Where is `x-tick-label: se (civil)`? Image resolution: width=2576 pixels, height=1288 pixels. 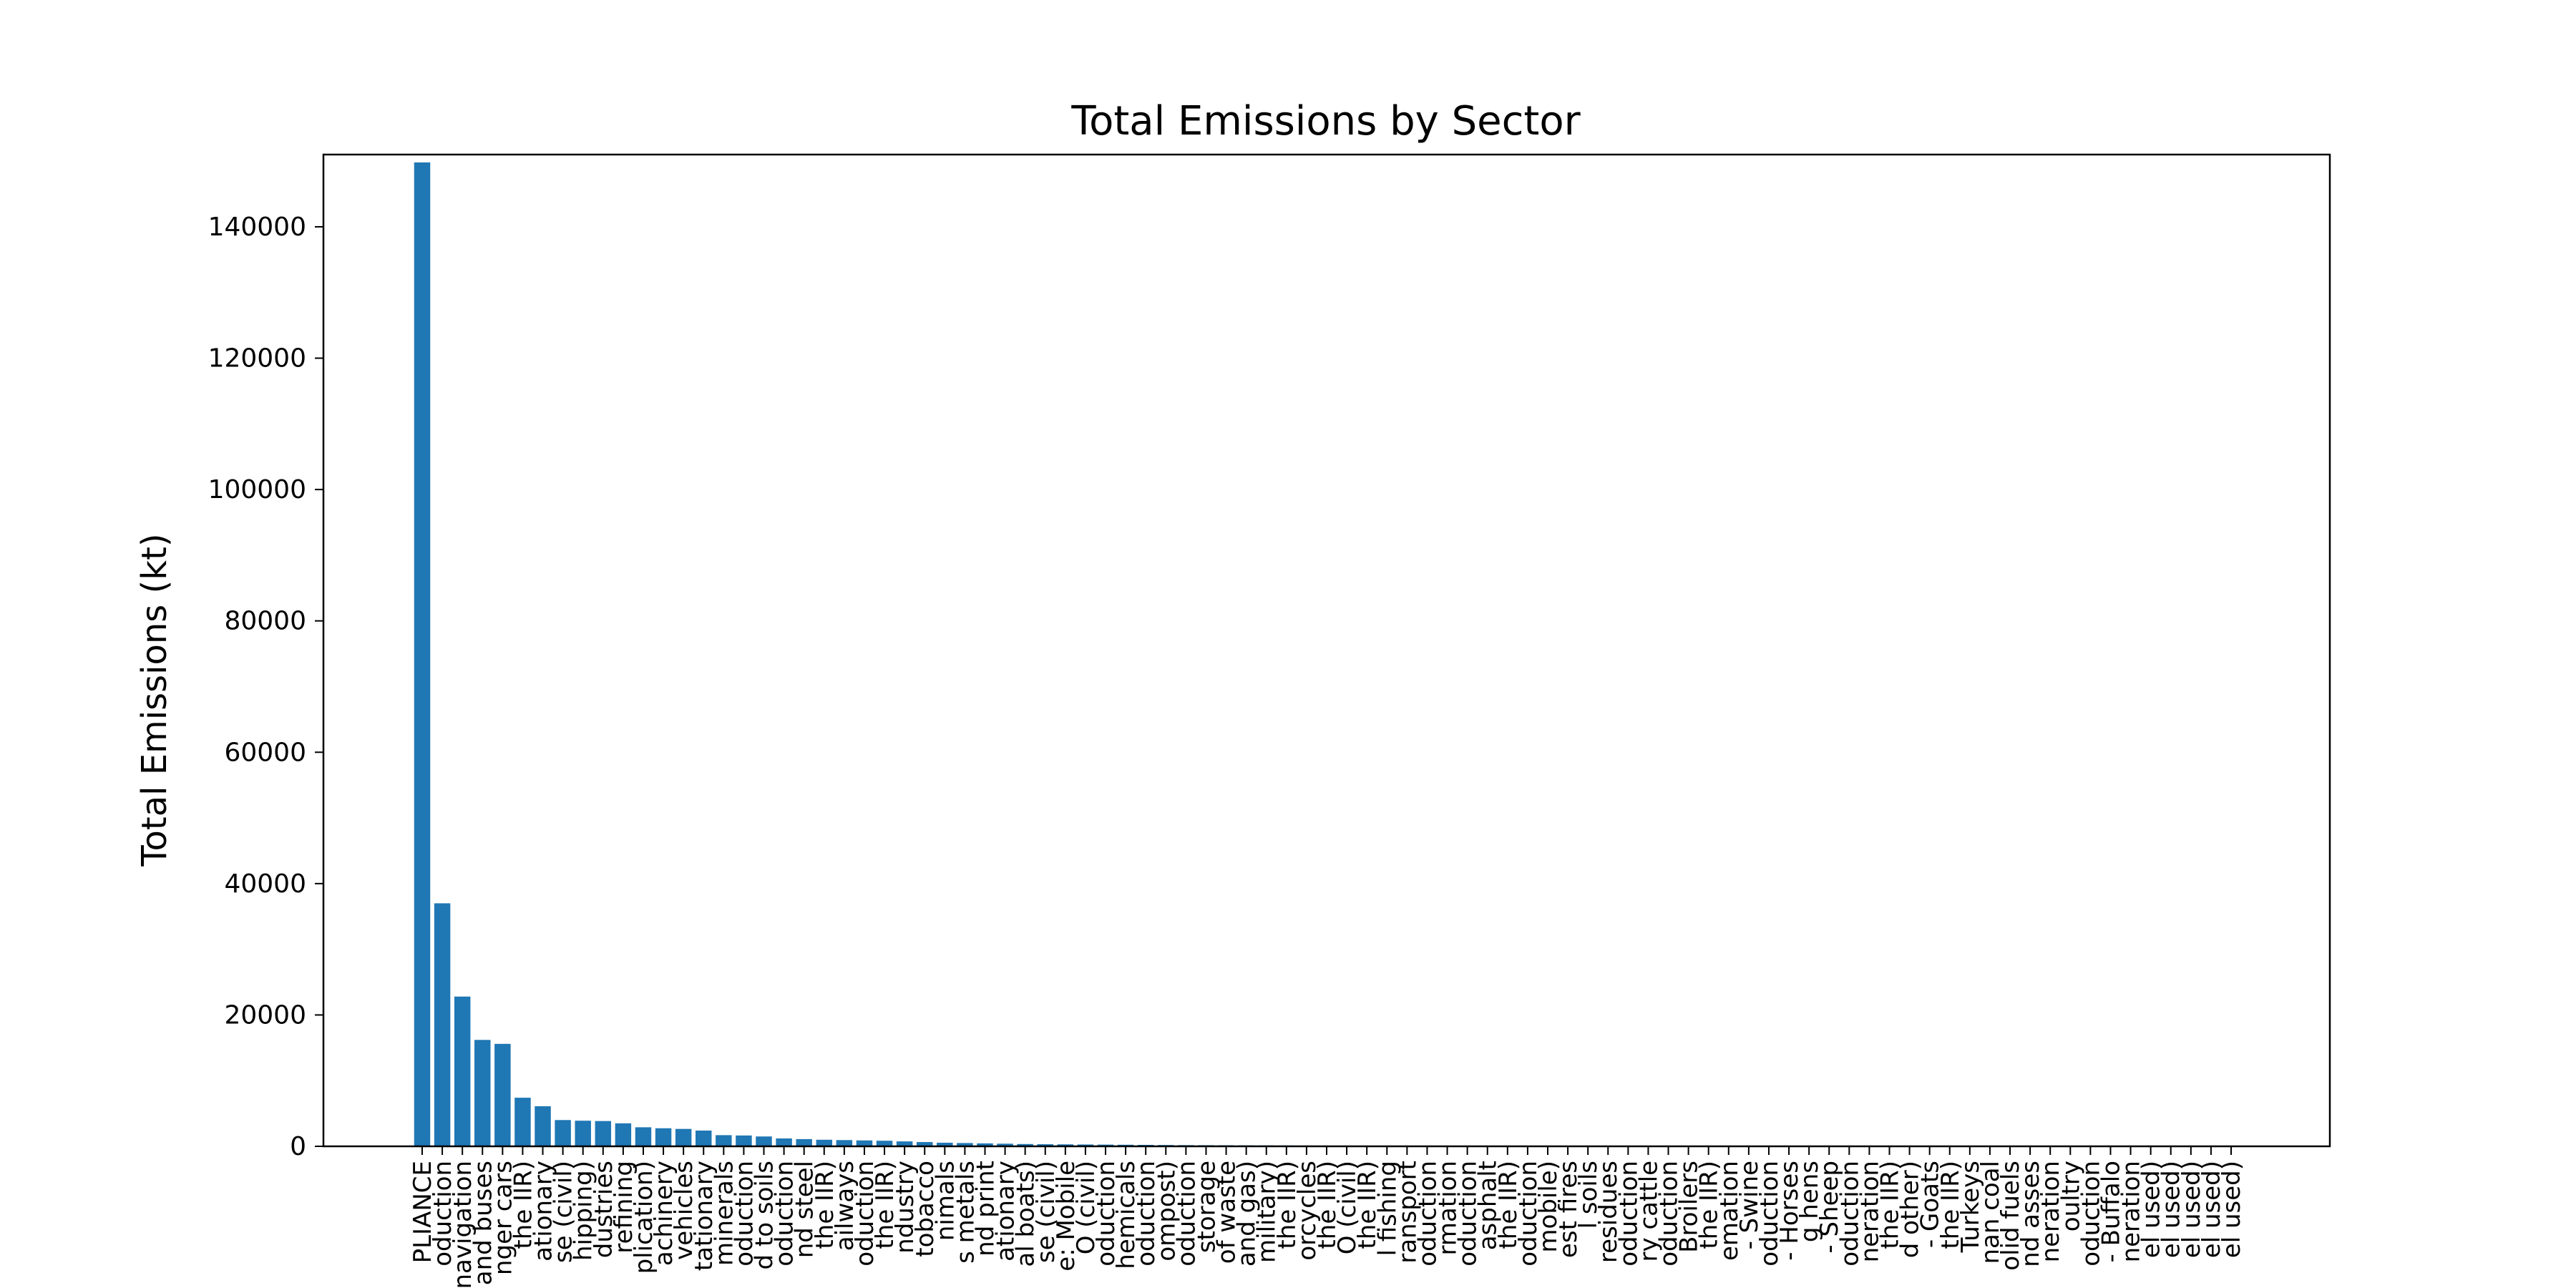 x-tick-label: se (civil) is located at coordinates (564, 1212).